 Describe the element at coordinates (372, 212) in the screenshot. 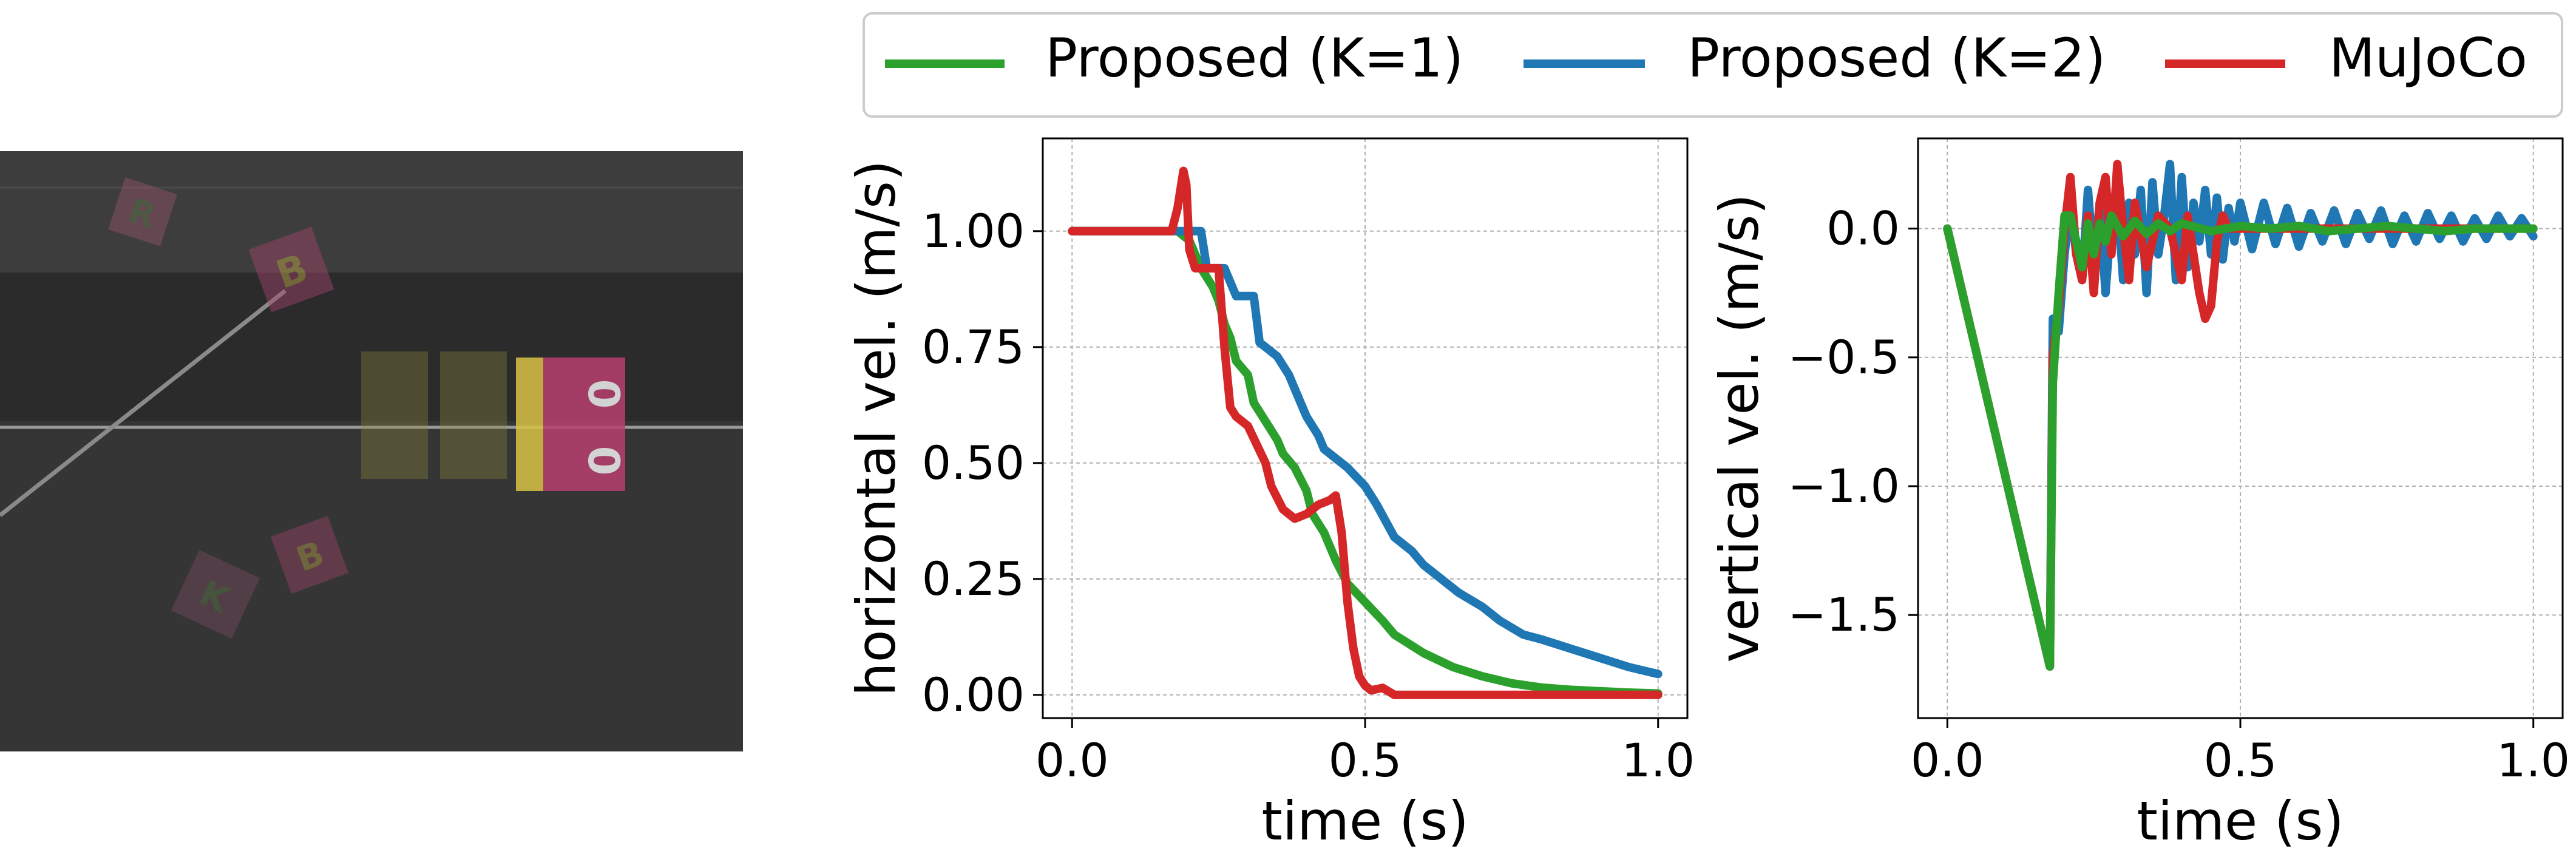

I see `scene-far-band` at that location.